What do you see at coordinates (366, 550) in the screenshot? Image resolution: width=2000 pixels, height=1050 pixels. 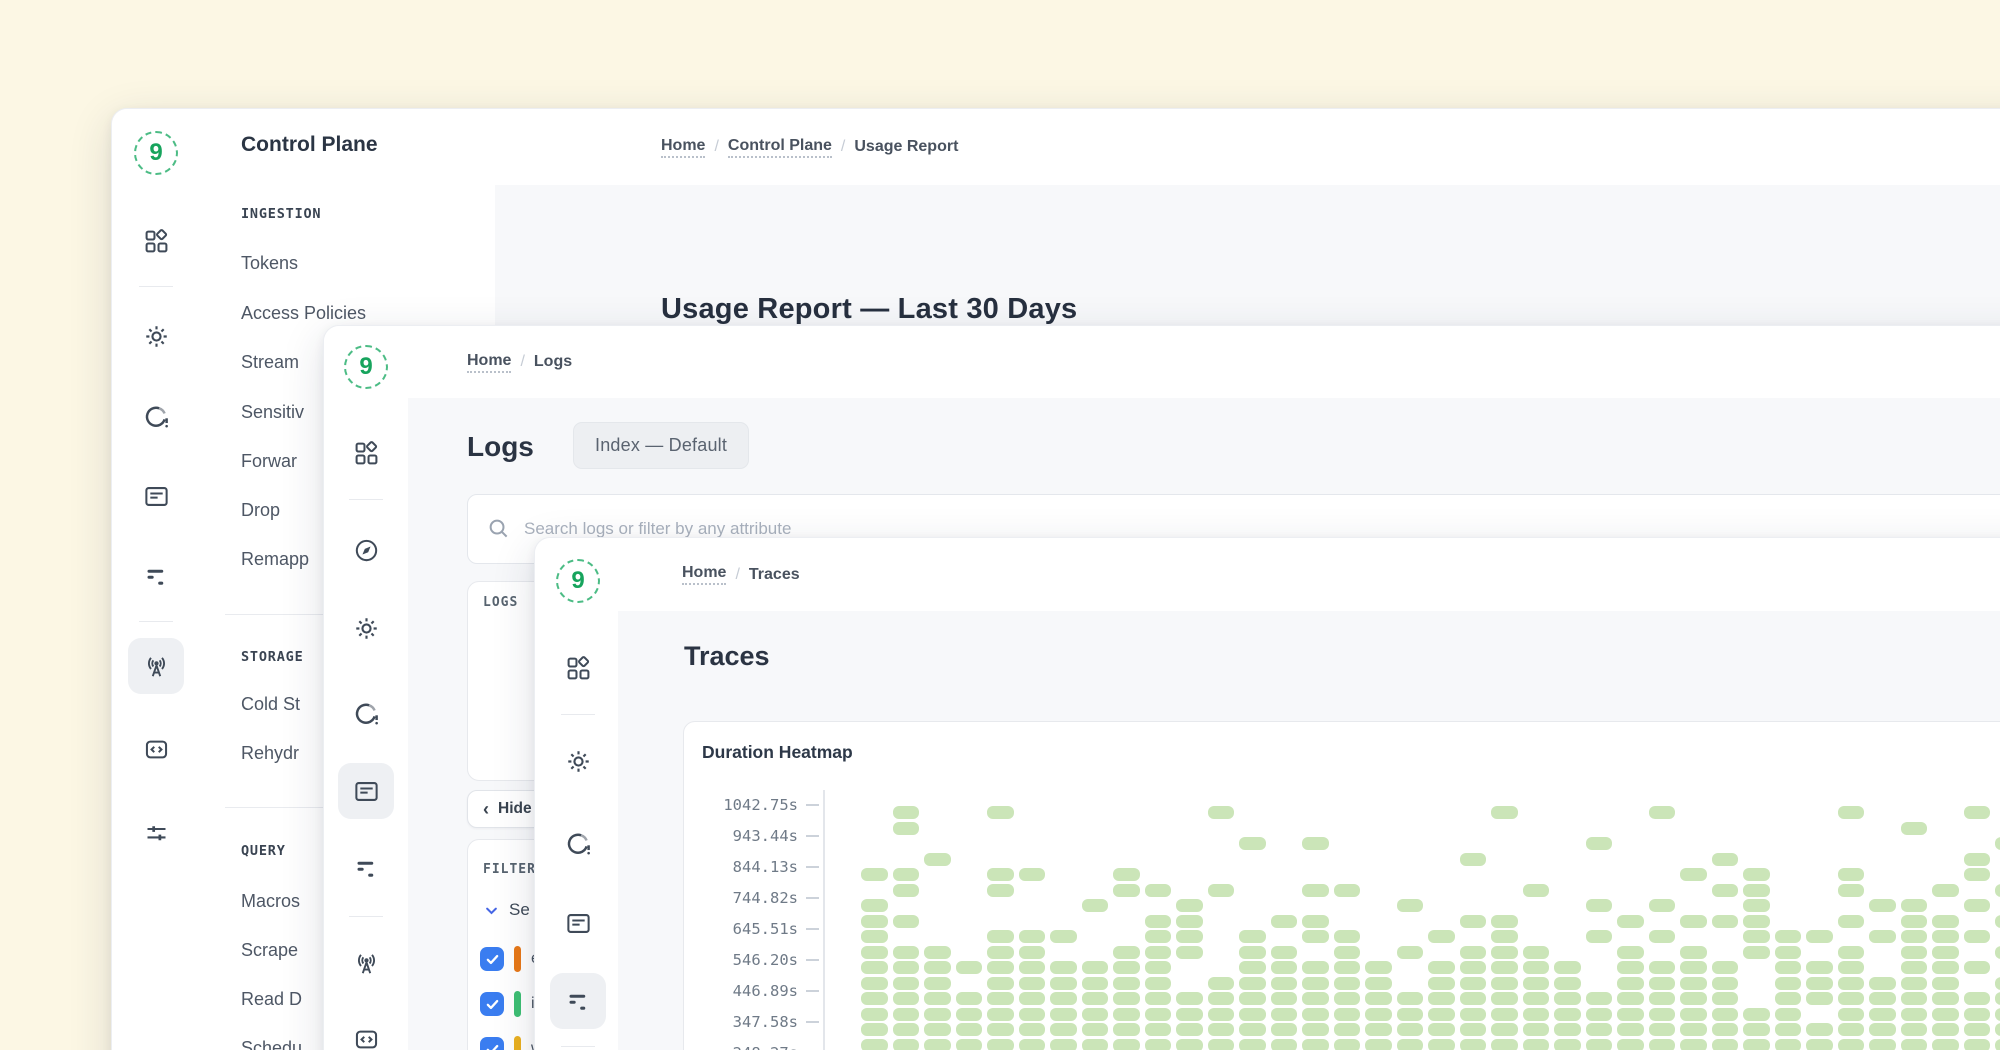 I see `sidebar-item-compass-icon` at bounding box center [366, 550].